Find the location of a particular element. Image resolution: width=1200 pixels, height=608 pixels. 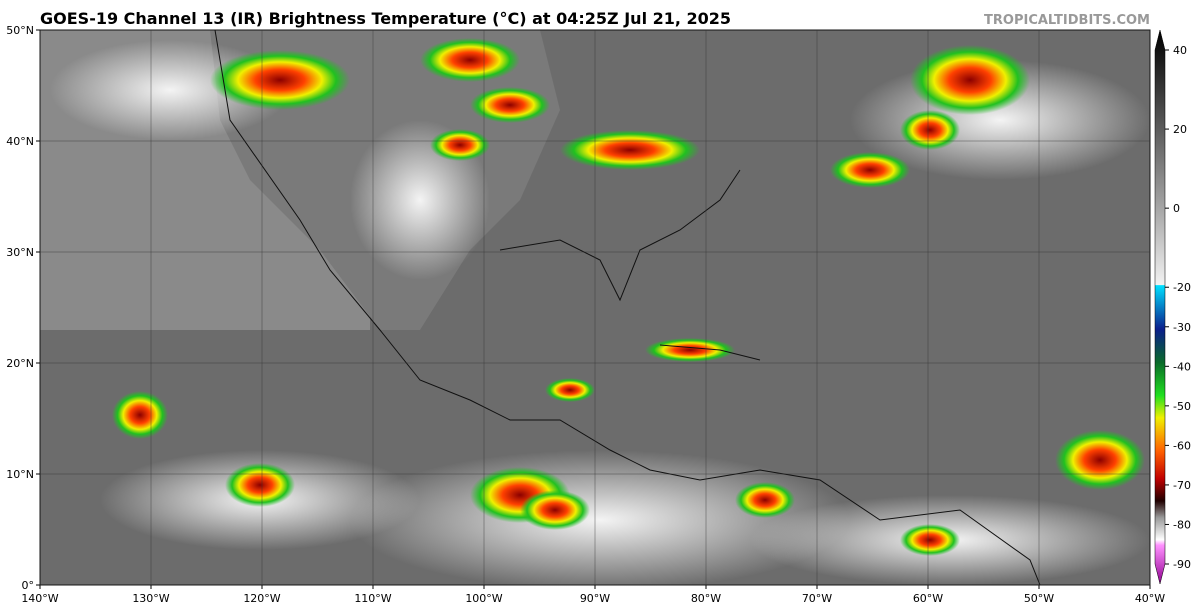

lon-tick-label: 130°W is located at coordinates (150, 598).